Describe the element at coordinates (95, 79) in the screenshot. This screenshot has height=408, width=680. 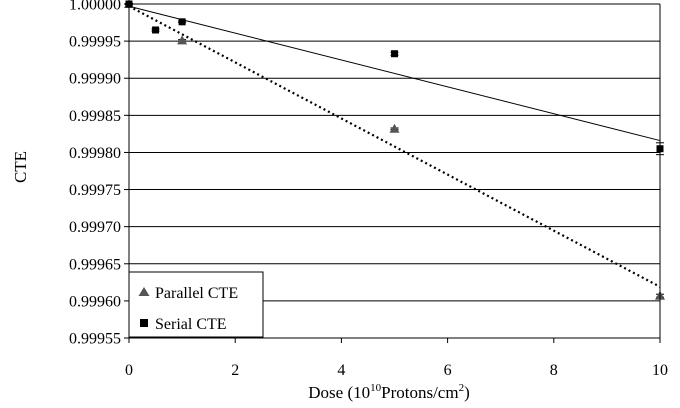
I see `y-tick-label-7: 0.99990` at that location.